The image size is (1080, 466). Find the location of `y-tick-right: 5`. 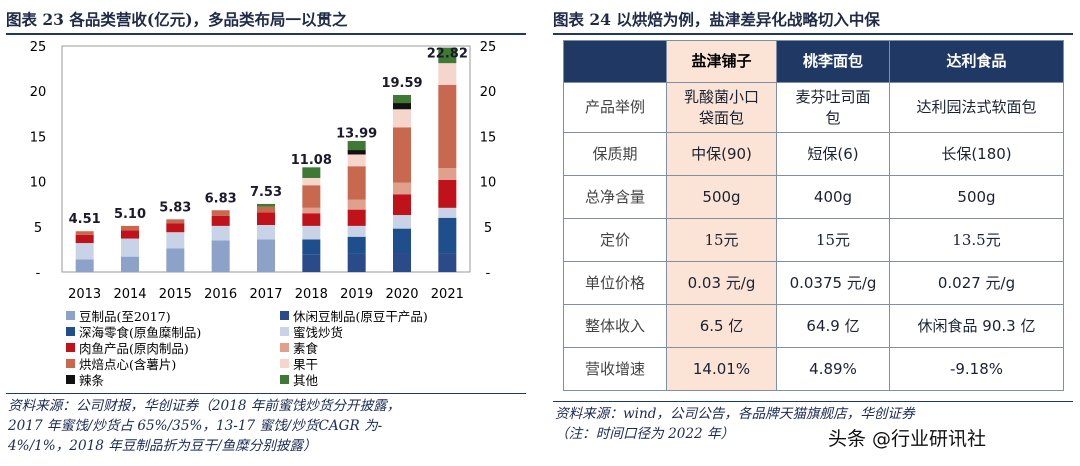

y-tick-right: 5 is located at coordinates (488, 228).